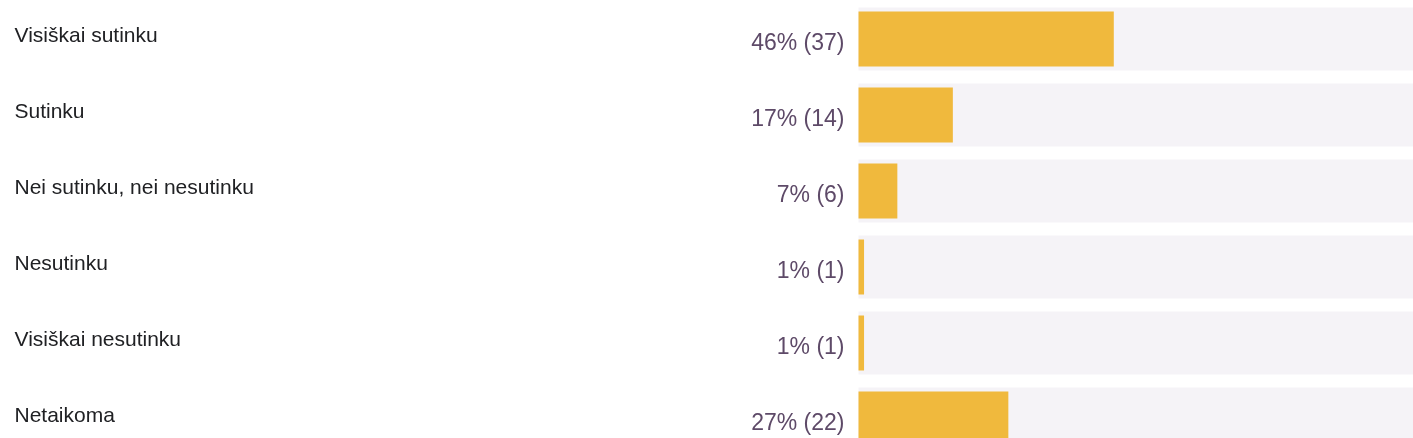  What do you see at coordinates (49, 110) in the screenshot?
I see `y-tick-label: Sutinku` at bounding box center [49, 110].